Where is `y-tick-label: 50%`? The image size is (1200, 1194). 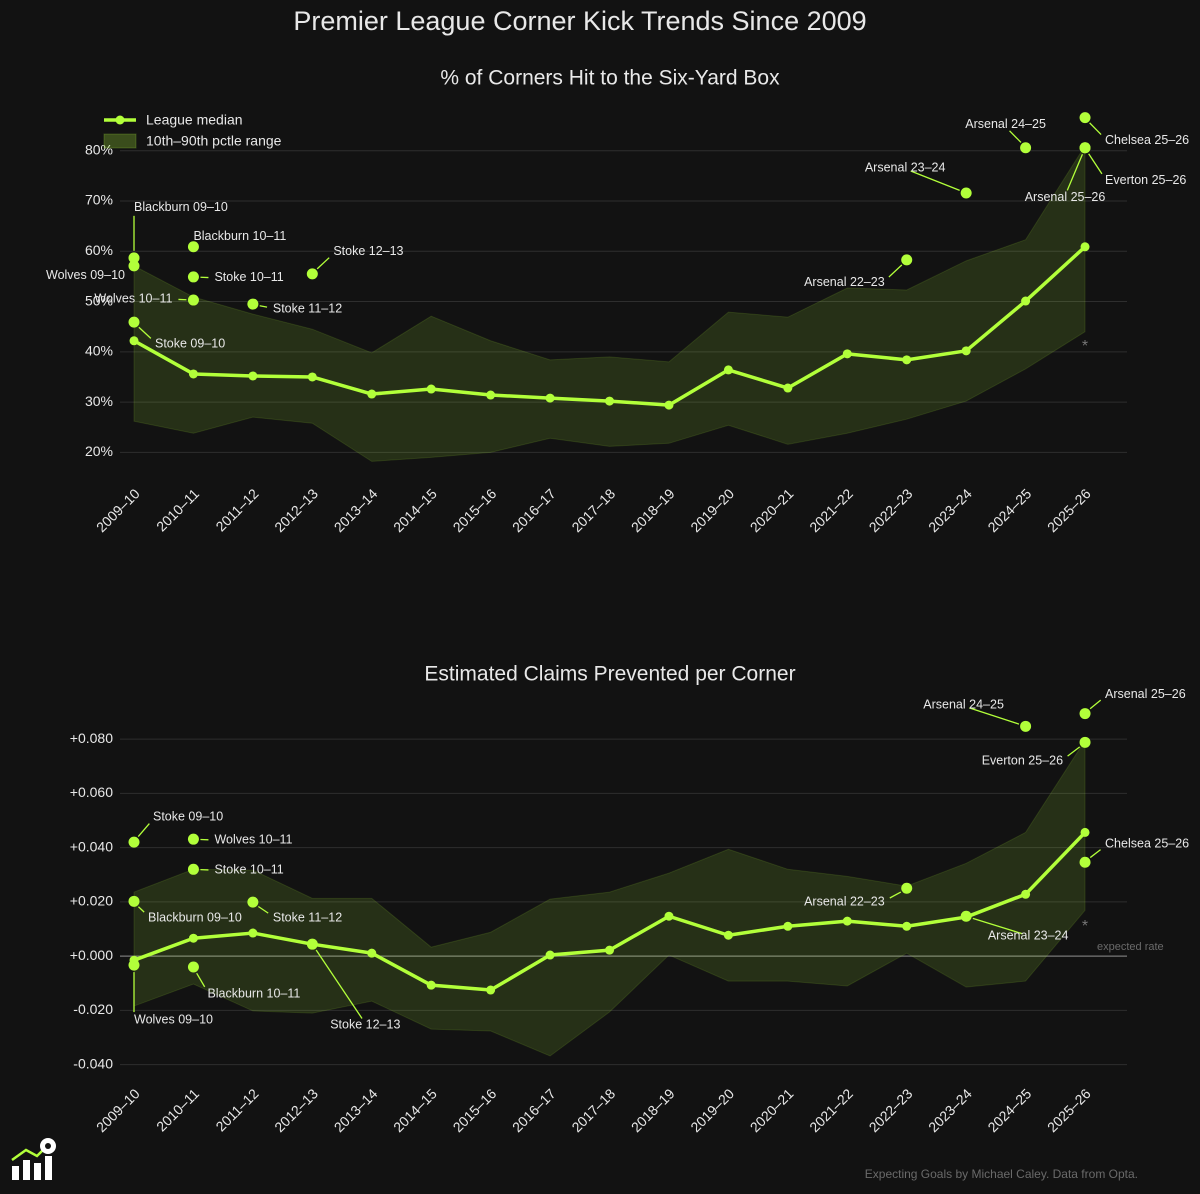 y-tick-label: 50% is located at coordinates (99, 300).